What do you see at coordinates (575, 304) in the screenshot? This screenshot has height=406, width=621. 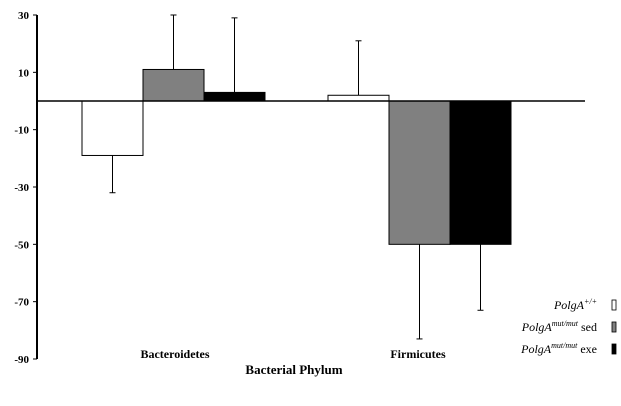 I see `legend-label: PolgA+/+` at bounding box center [575, 304].